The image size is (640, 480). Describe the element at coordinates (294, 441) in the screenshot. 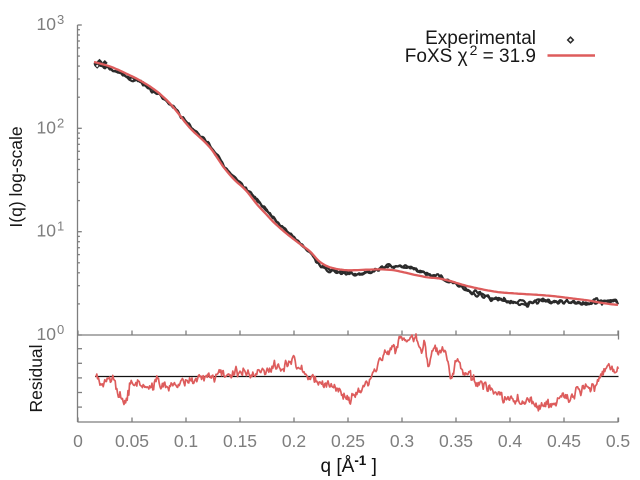

I see `svg-text: 0.2` at that location.